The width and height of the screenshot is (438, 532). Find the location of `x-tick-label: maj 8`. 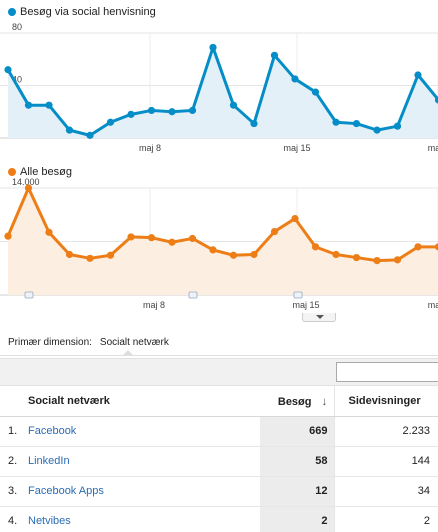

x-tick-label: maj 8 is located at coordinates (150, 148).